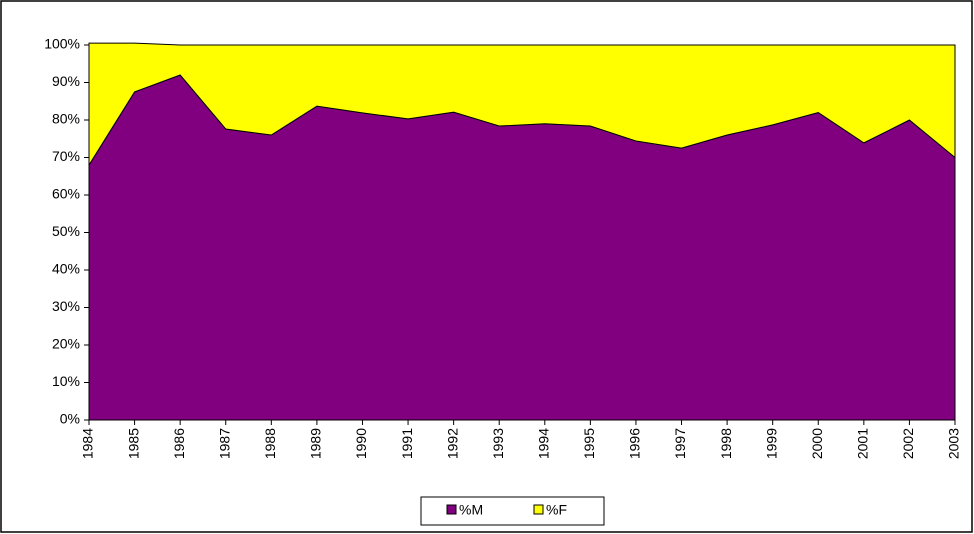  I want to click on x-tick-label: 2003, so click(954, 443).